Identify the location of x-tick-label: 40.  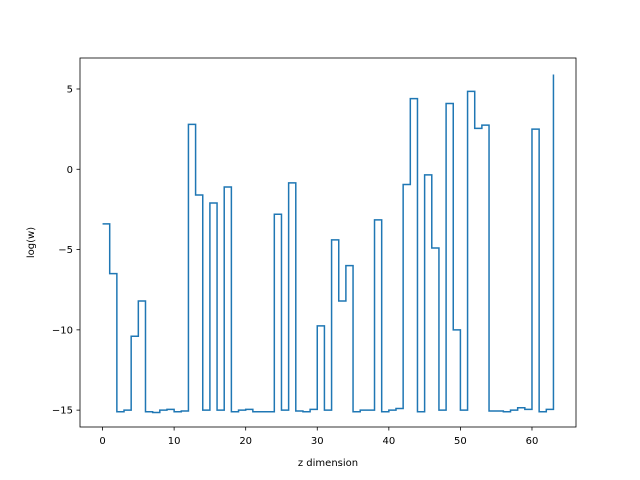
(388, 441).